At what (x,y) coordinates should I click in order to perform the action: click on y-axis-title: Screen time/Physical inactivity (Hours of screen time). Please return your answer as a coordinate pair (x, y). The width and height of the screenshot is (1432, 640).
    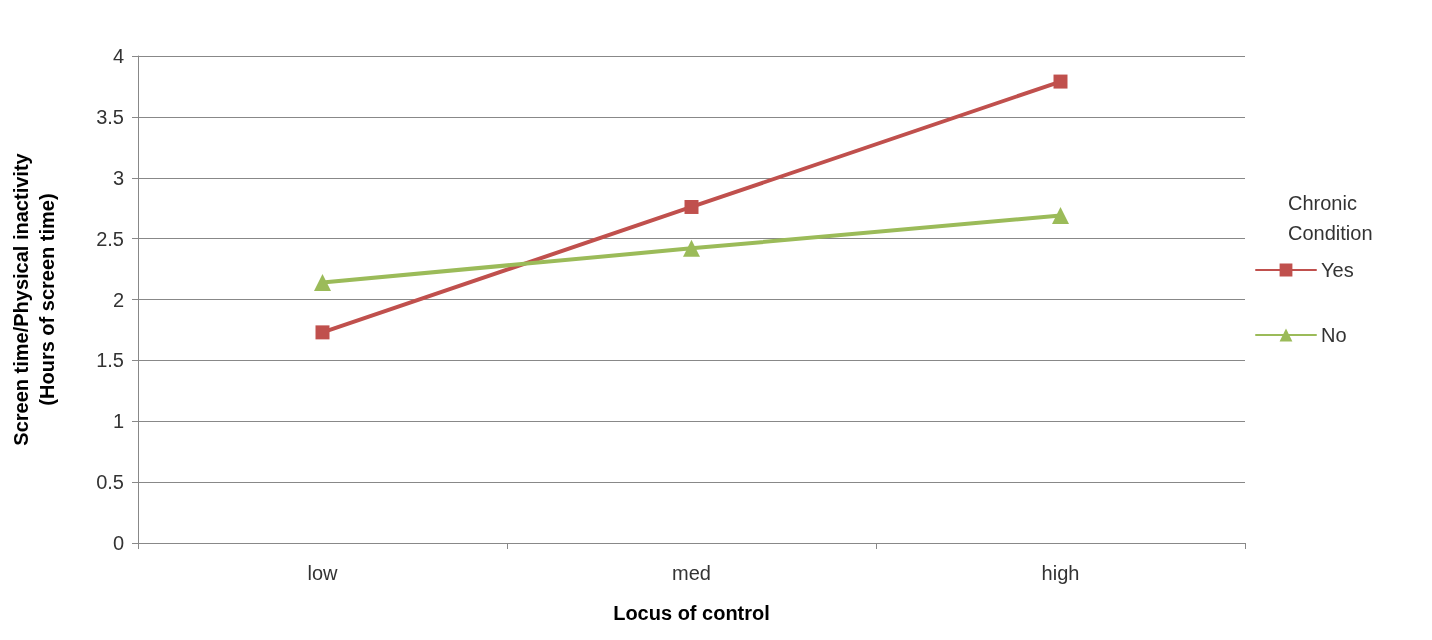
    Looking at the image, I should click on (34, 299).